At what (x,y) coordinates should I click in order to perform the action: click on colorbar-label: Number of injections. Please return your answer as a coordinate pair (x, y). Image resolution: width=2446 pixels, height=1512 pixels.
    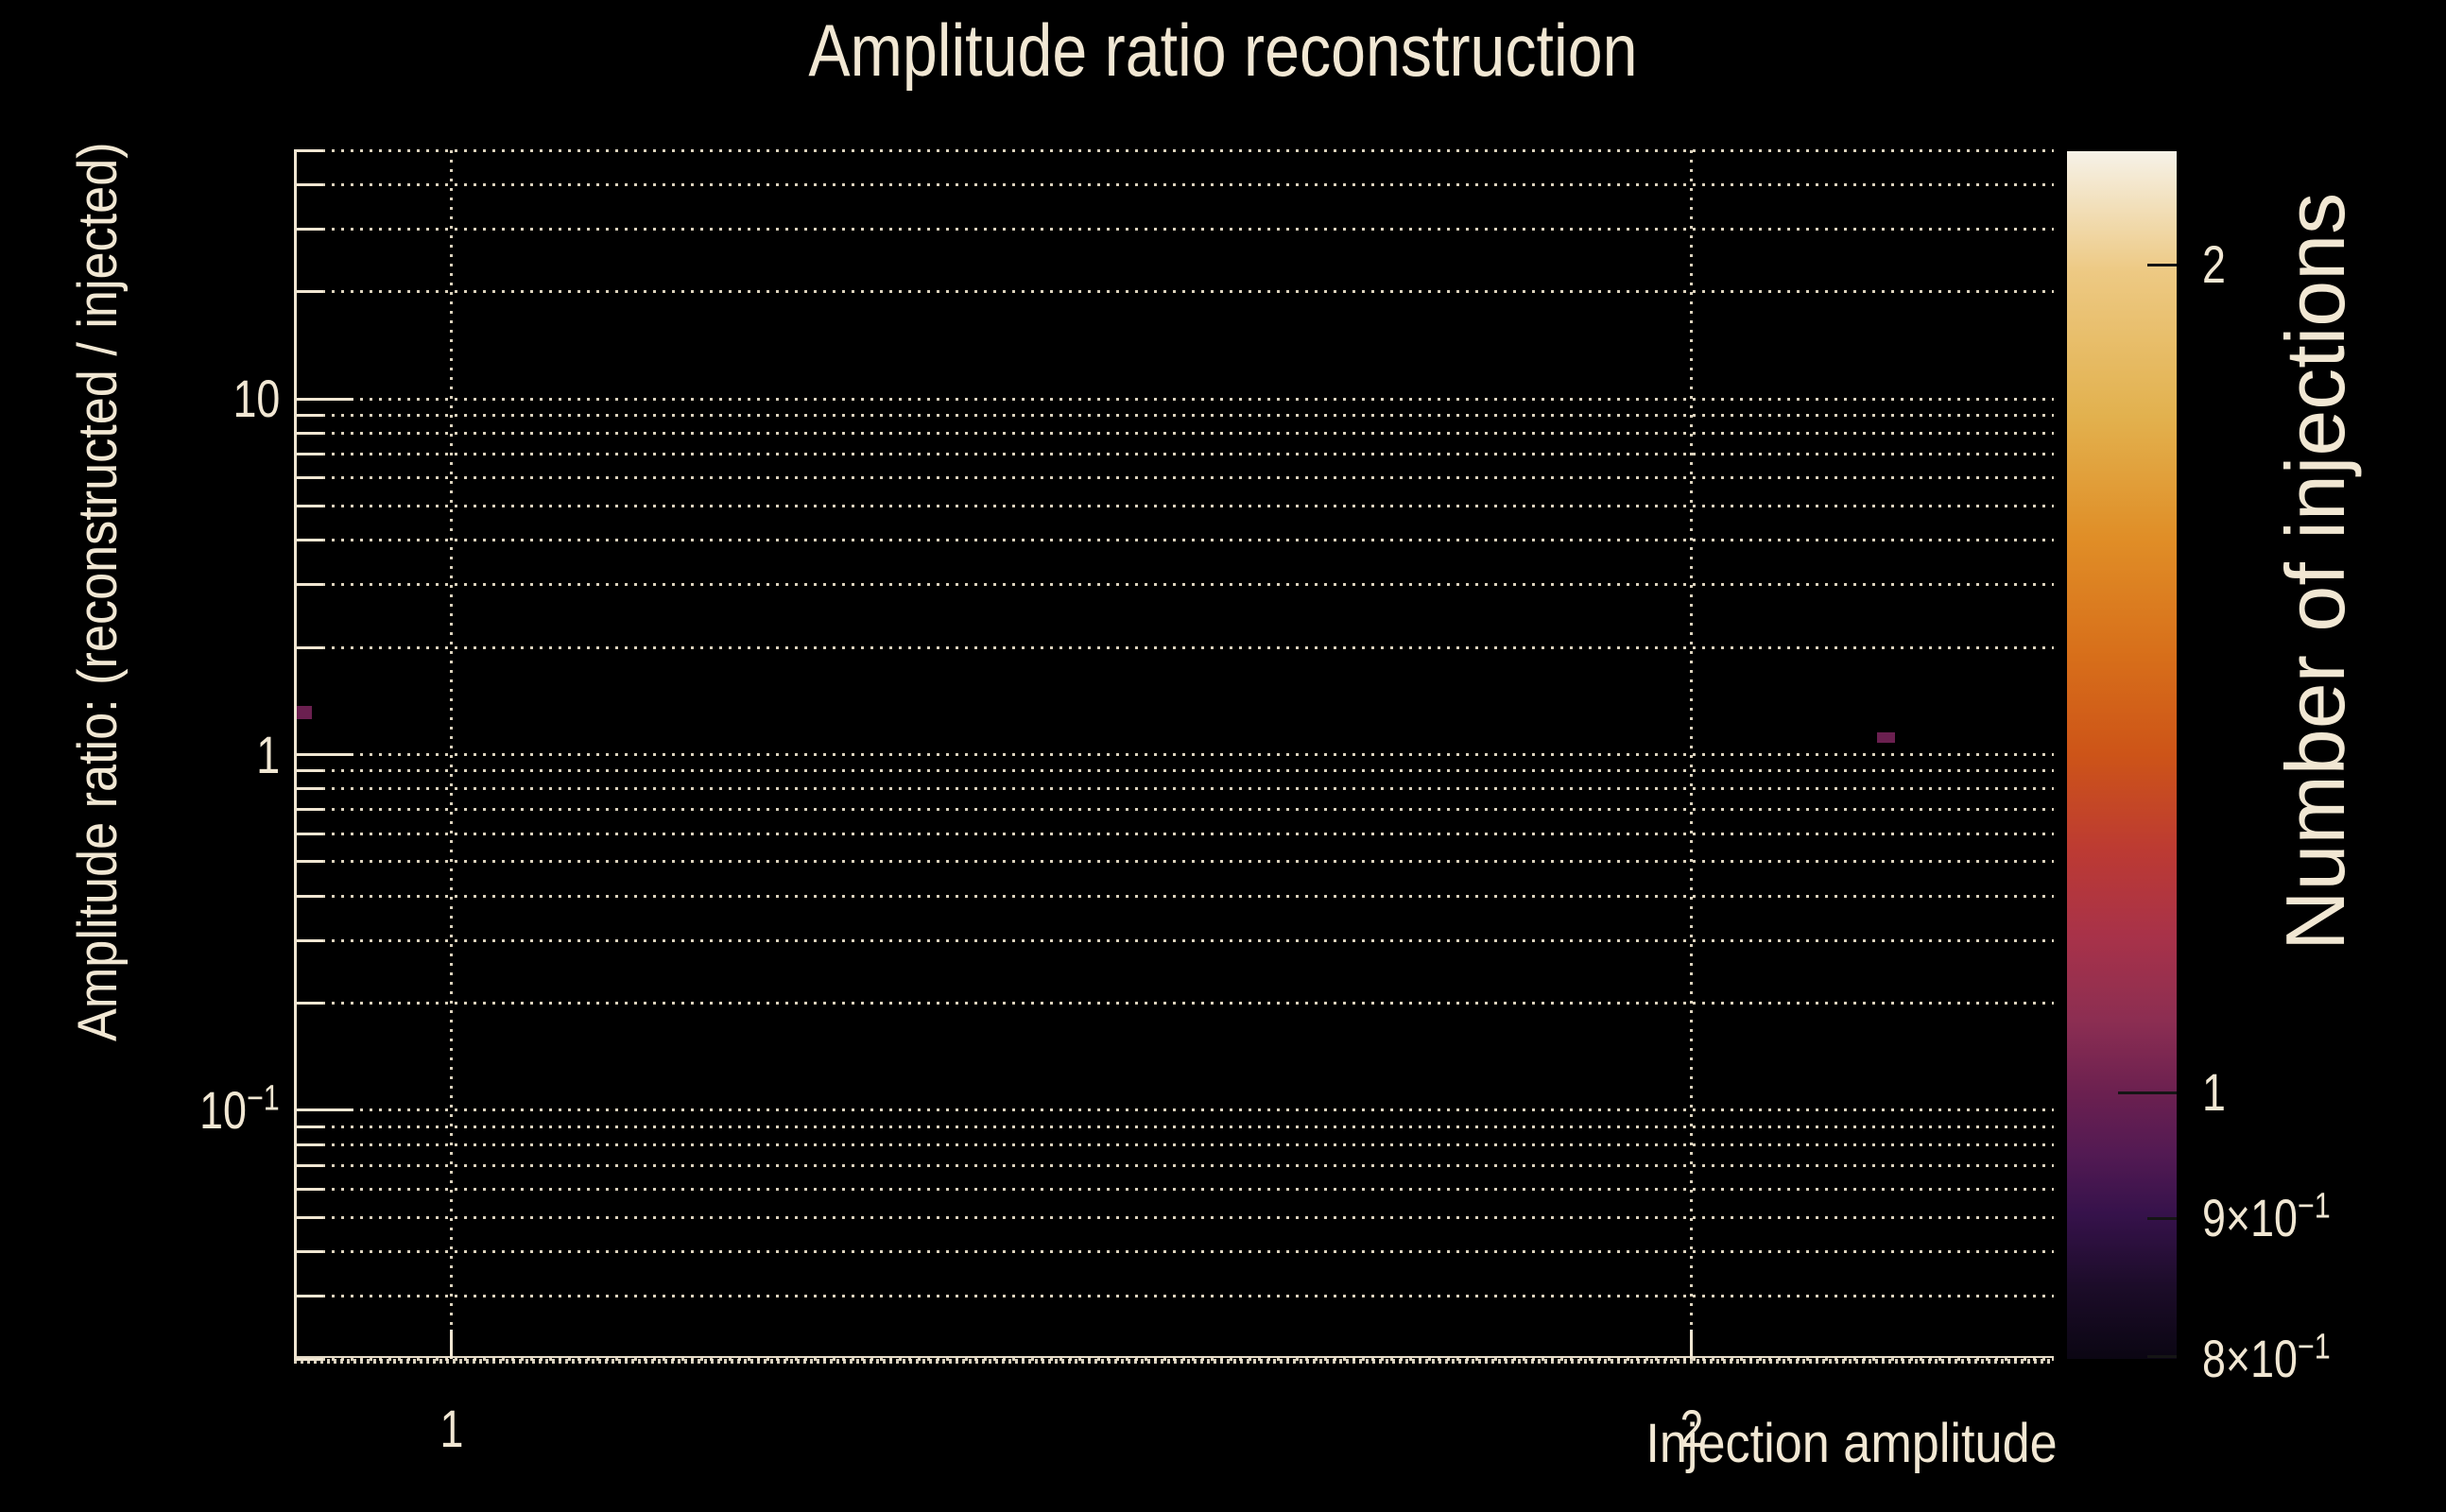
    Looking at the image, I should click on (2315, 571).